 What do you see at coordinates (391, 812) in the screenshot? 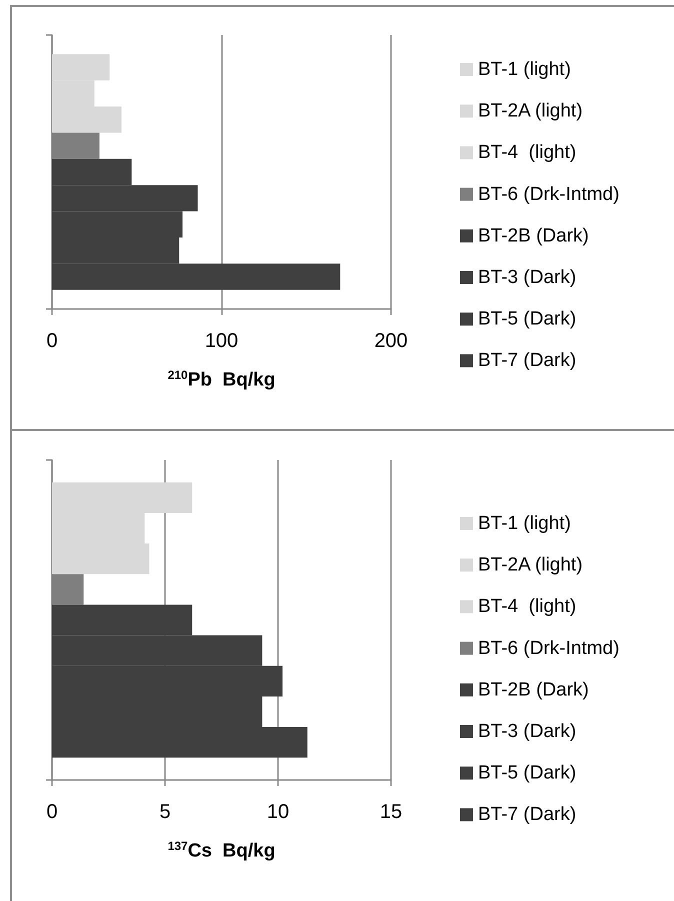
I see `x-tick-label: 15` at bounding box center [391, 812].